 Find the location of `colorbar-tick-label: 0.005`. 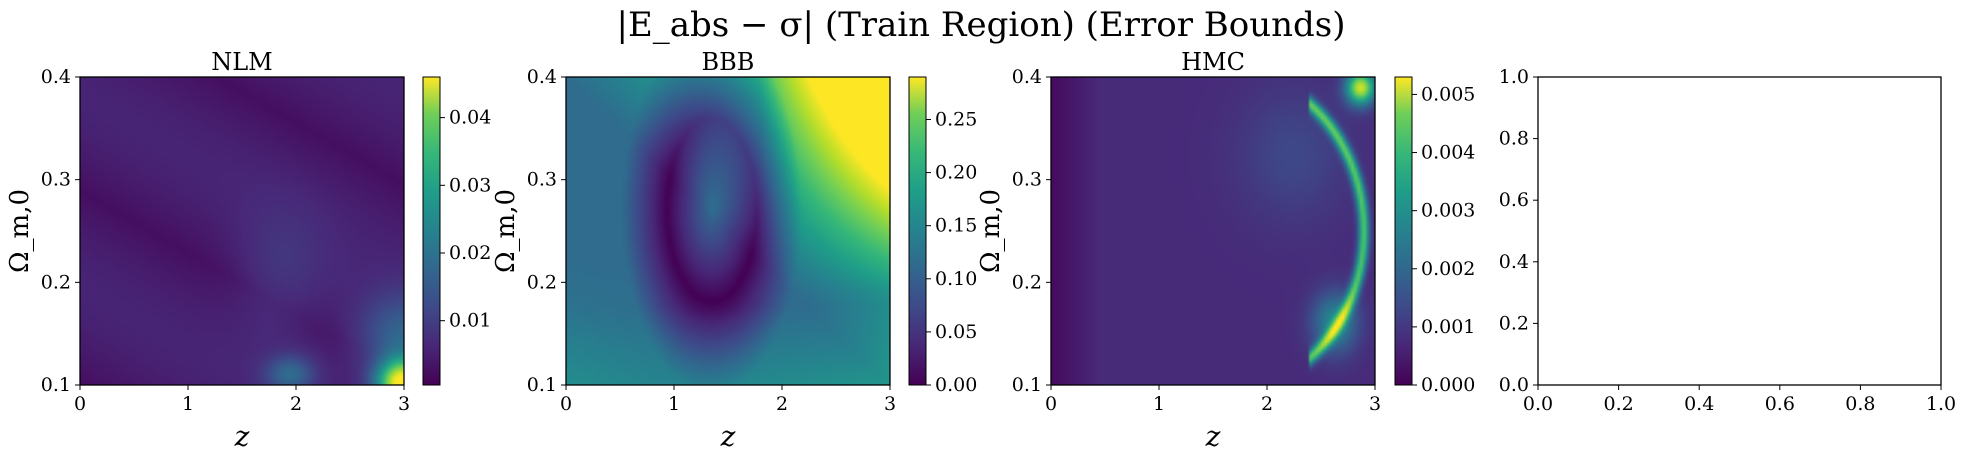

colorbar-tick-label: 0.005 is located at coordinates (1448, 94).